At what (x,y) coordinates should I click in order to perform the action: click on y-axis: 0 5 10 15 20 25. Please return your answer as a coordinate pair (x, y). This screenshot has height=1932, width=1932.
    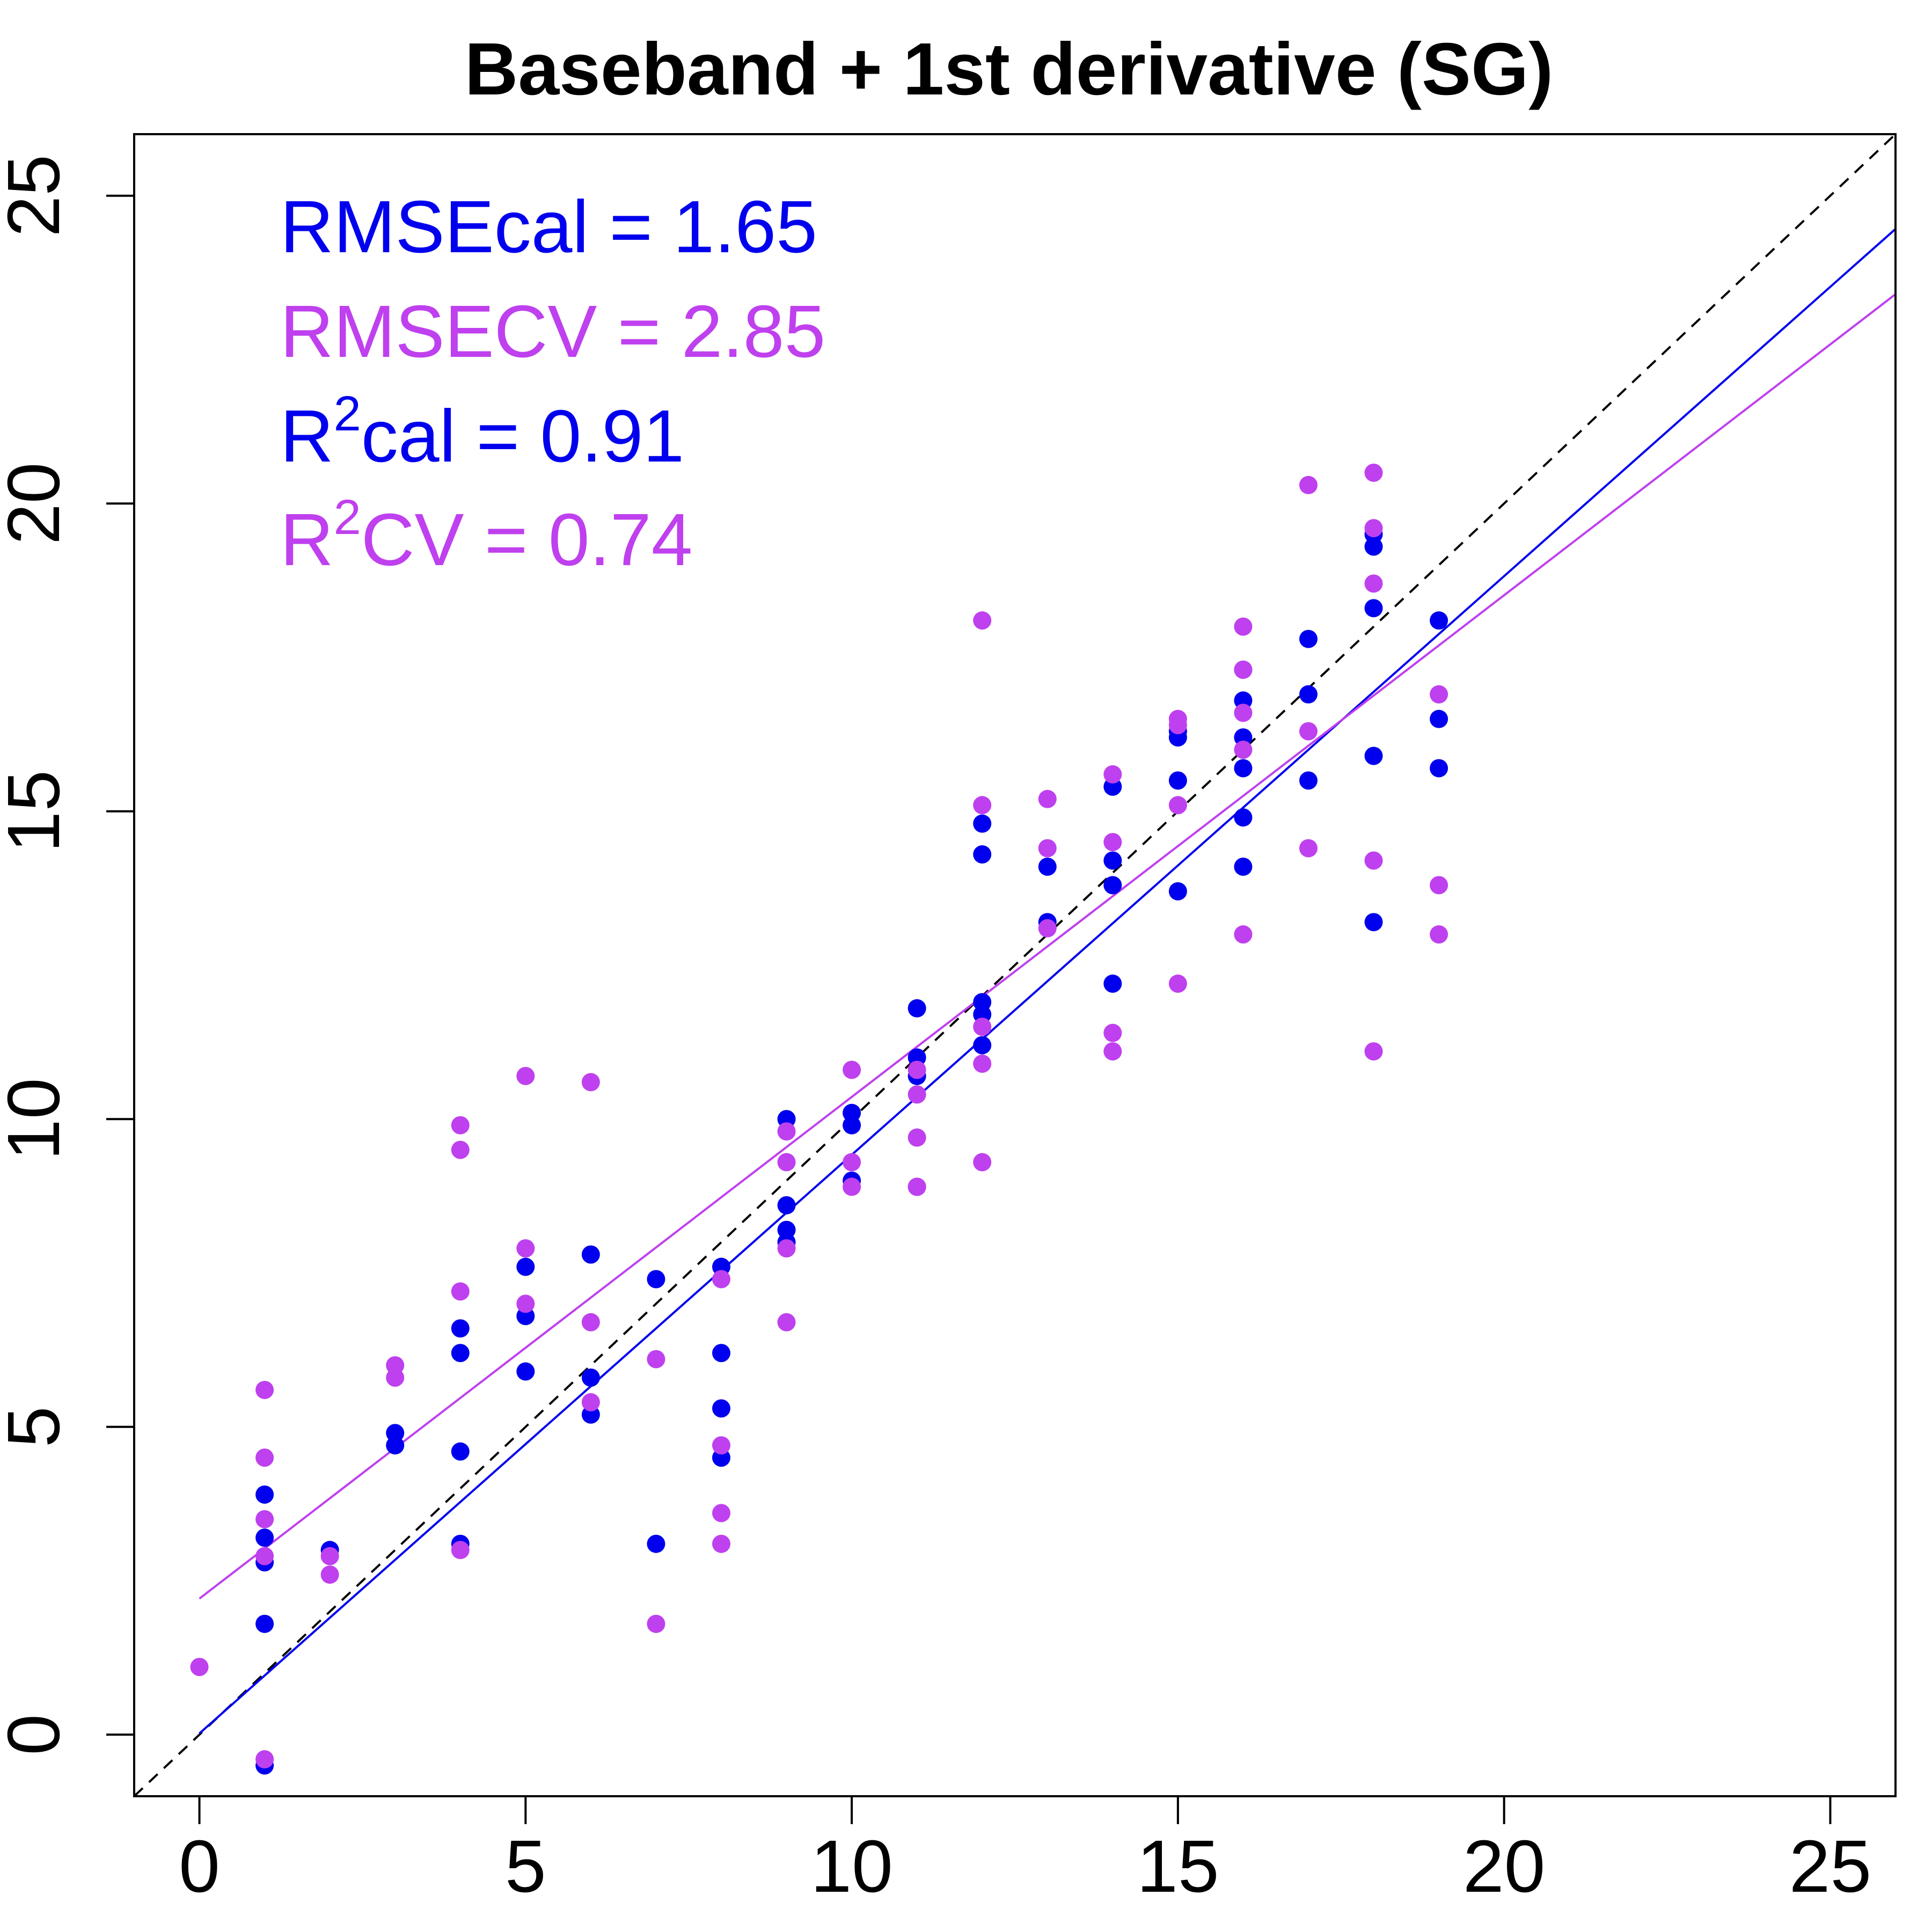
    Looking at the image, I should click on (67, 955).